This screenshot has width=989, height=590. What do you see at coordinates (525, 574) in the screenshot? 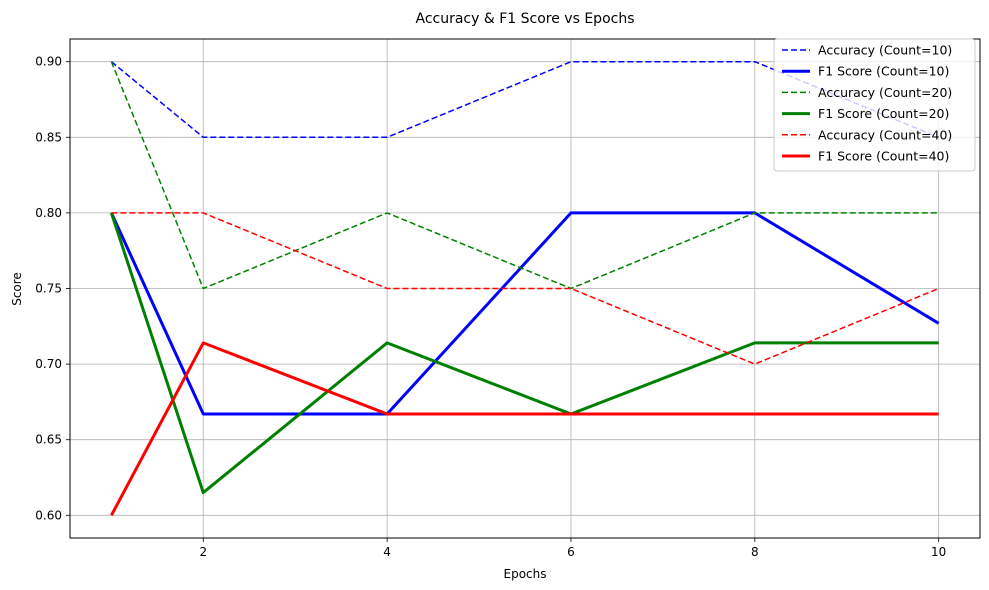
I see `x-axis-label: Epochs` at bounding box center [525, 574].